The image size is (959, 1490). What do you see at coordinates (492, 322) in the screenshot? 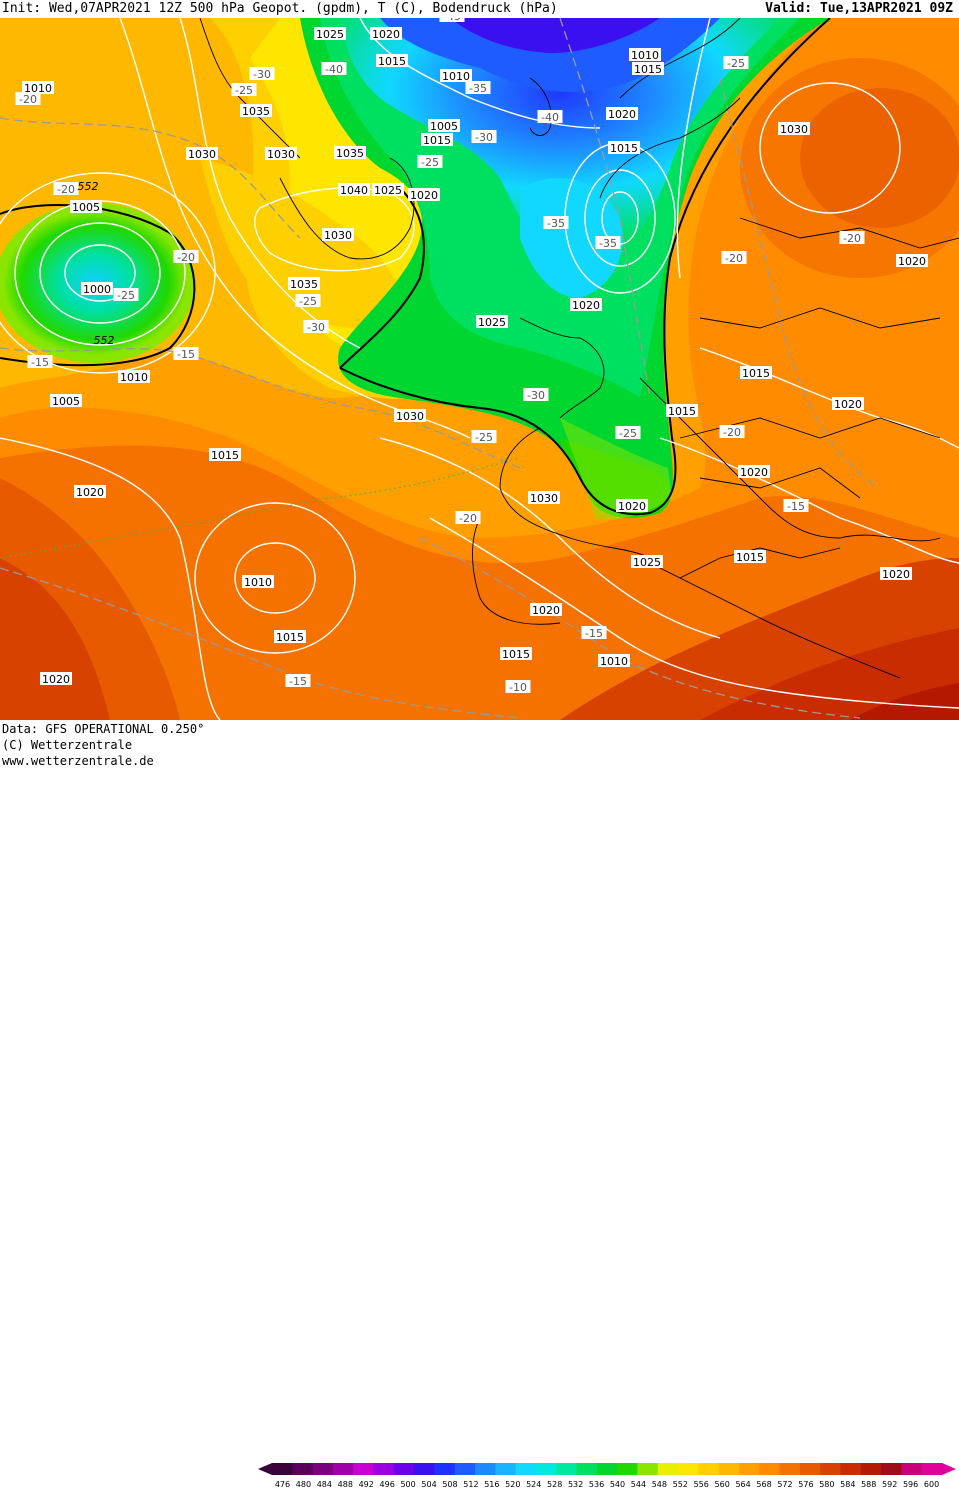
I see `pressure-label-text: 1025` at bounding box center [492, 322].